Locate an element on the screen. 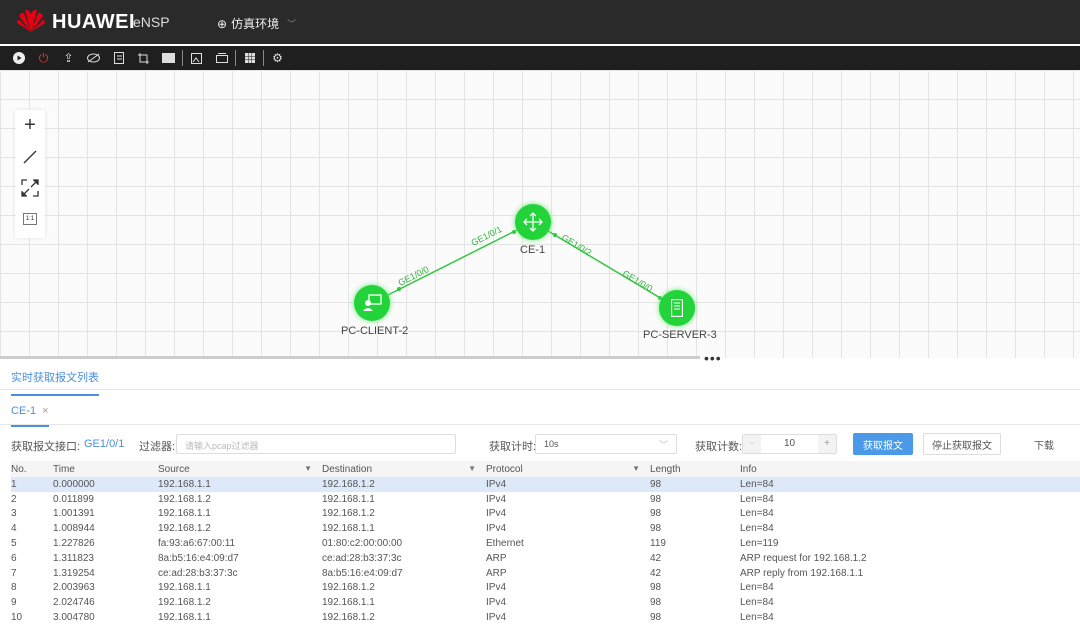 This screenshot has width=1080, height=644. environment-selector: ⊕ 仿真环境 ﹀ is located at coordinates (256, 23).